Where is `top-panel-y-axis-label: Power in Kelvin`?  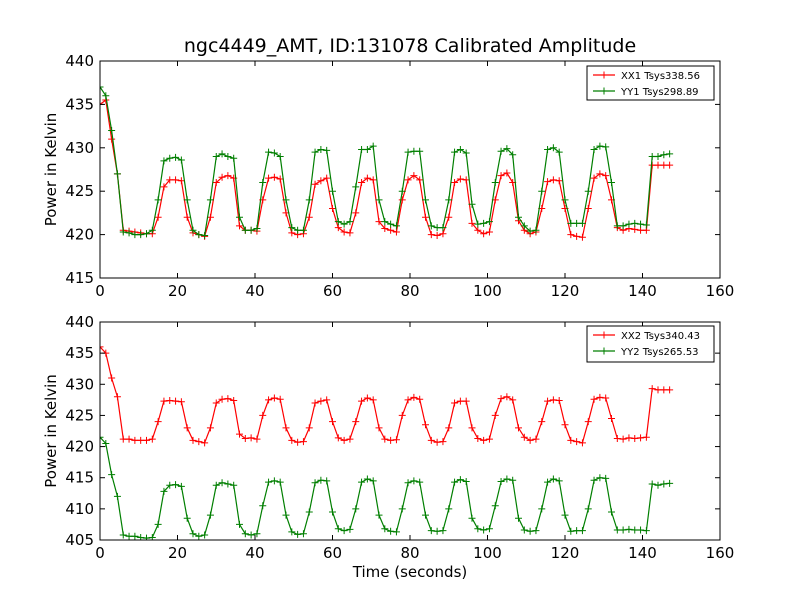 top-panel-y-axis-label: Power in Kelvin is located at coordinates (51, 170).